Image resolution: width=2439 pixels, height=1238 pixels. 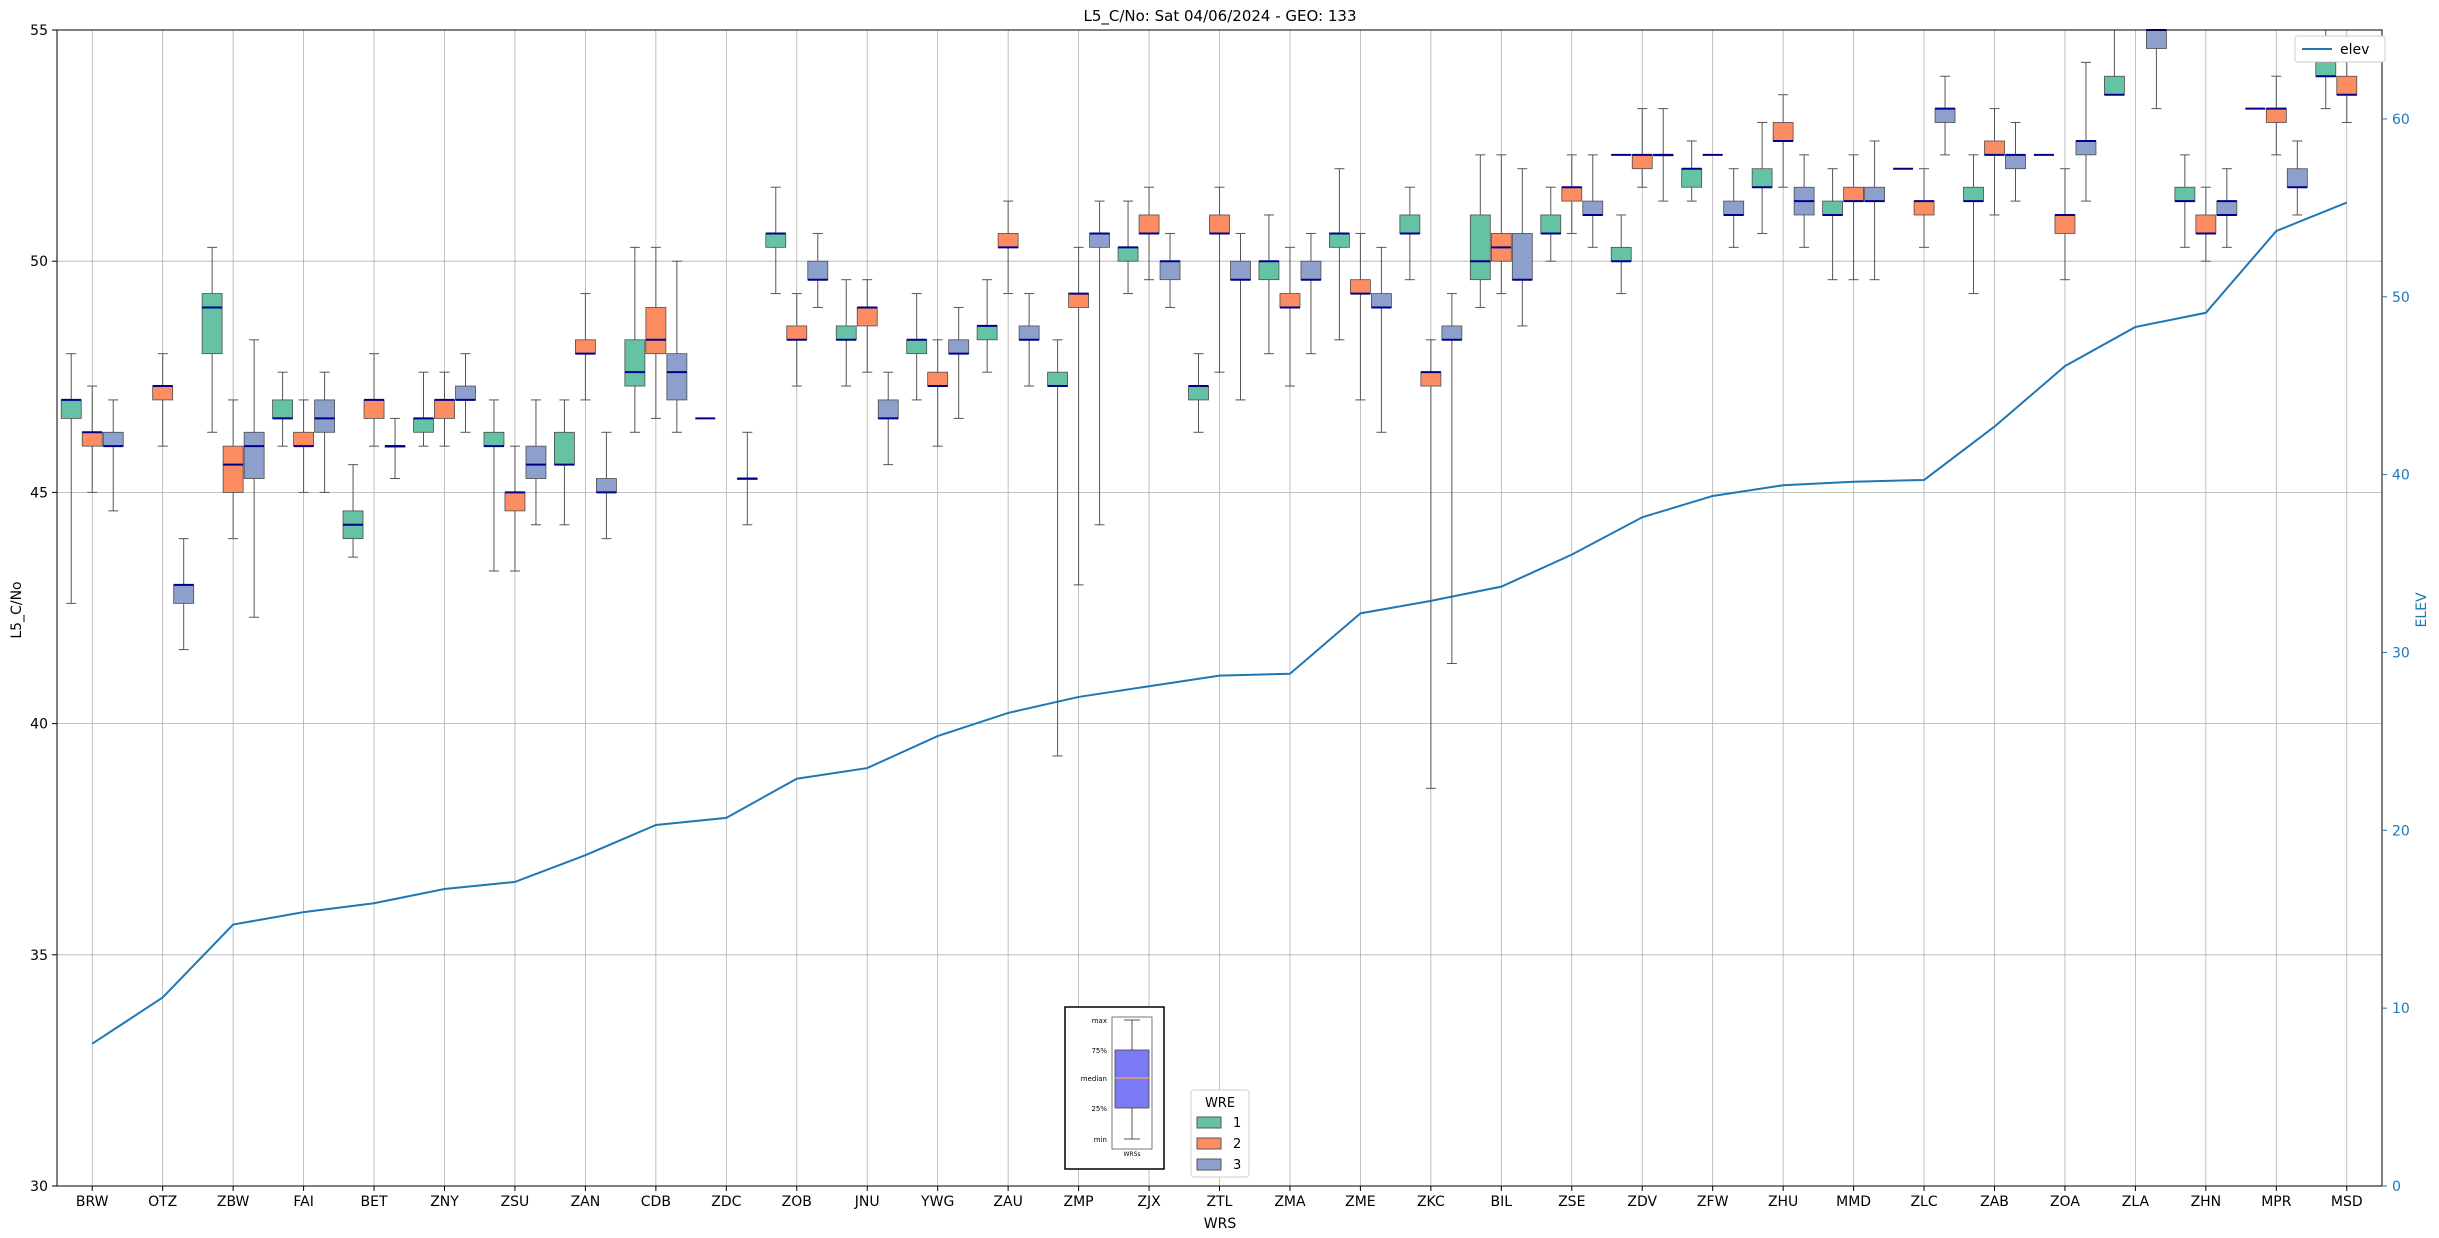 What do you see at coordinates (1290, 1202) in the screenshot?
I see `x-tick-label: ZMA` at bounding box center [1290, 1202].